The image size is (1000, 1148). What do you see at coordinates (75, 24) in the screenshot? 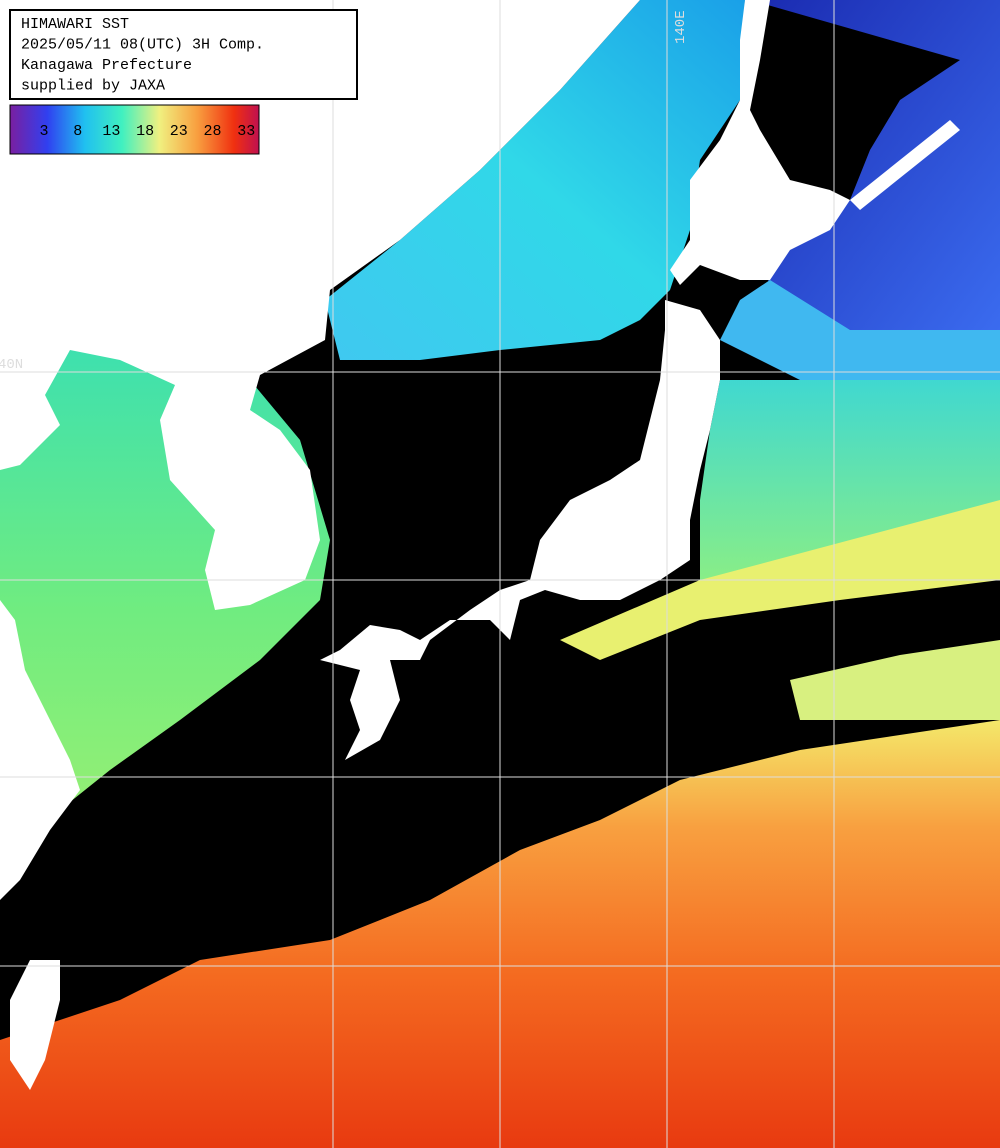
I see `header-line: HIMAWARI SST` at bounding box center [75, 24].